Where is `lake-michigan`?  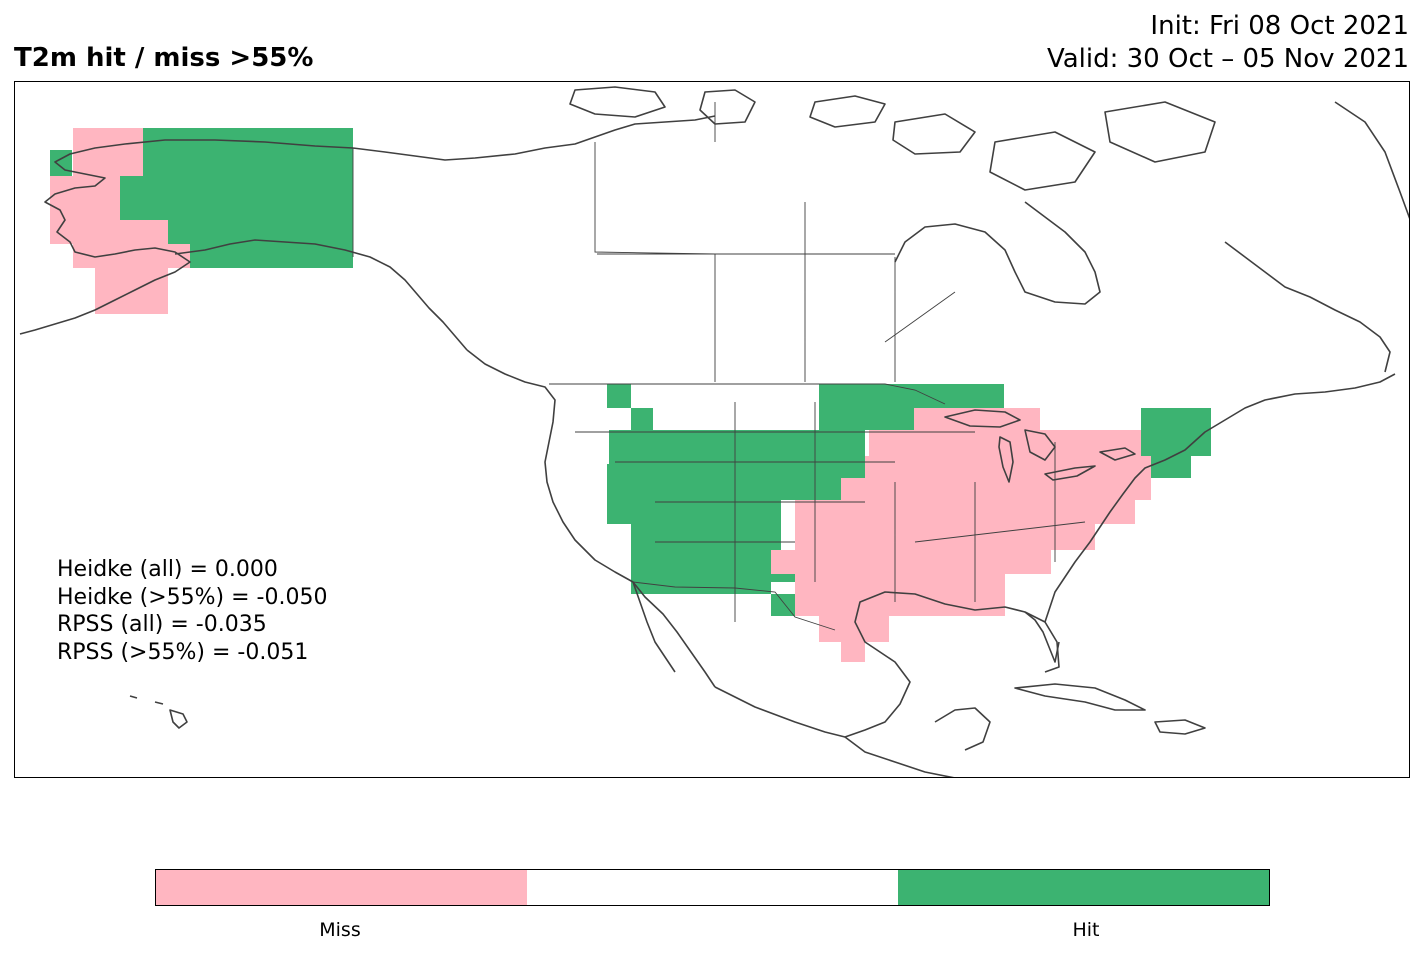 lake-michigan is located at coordinates (1006, 459).